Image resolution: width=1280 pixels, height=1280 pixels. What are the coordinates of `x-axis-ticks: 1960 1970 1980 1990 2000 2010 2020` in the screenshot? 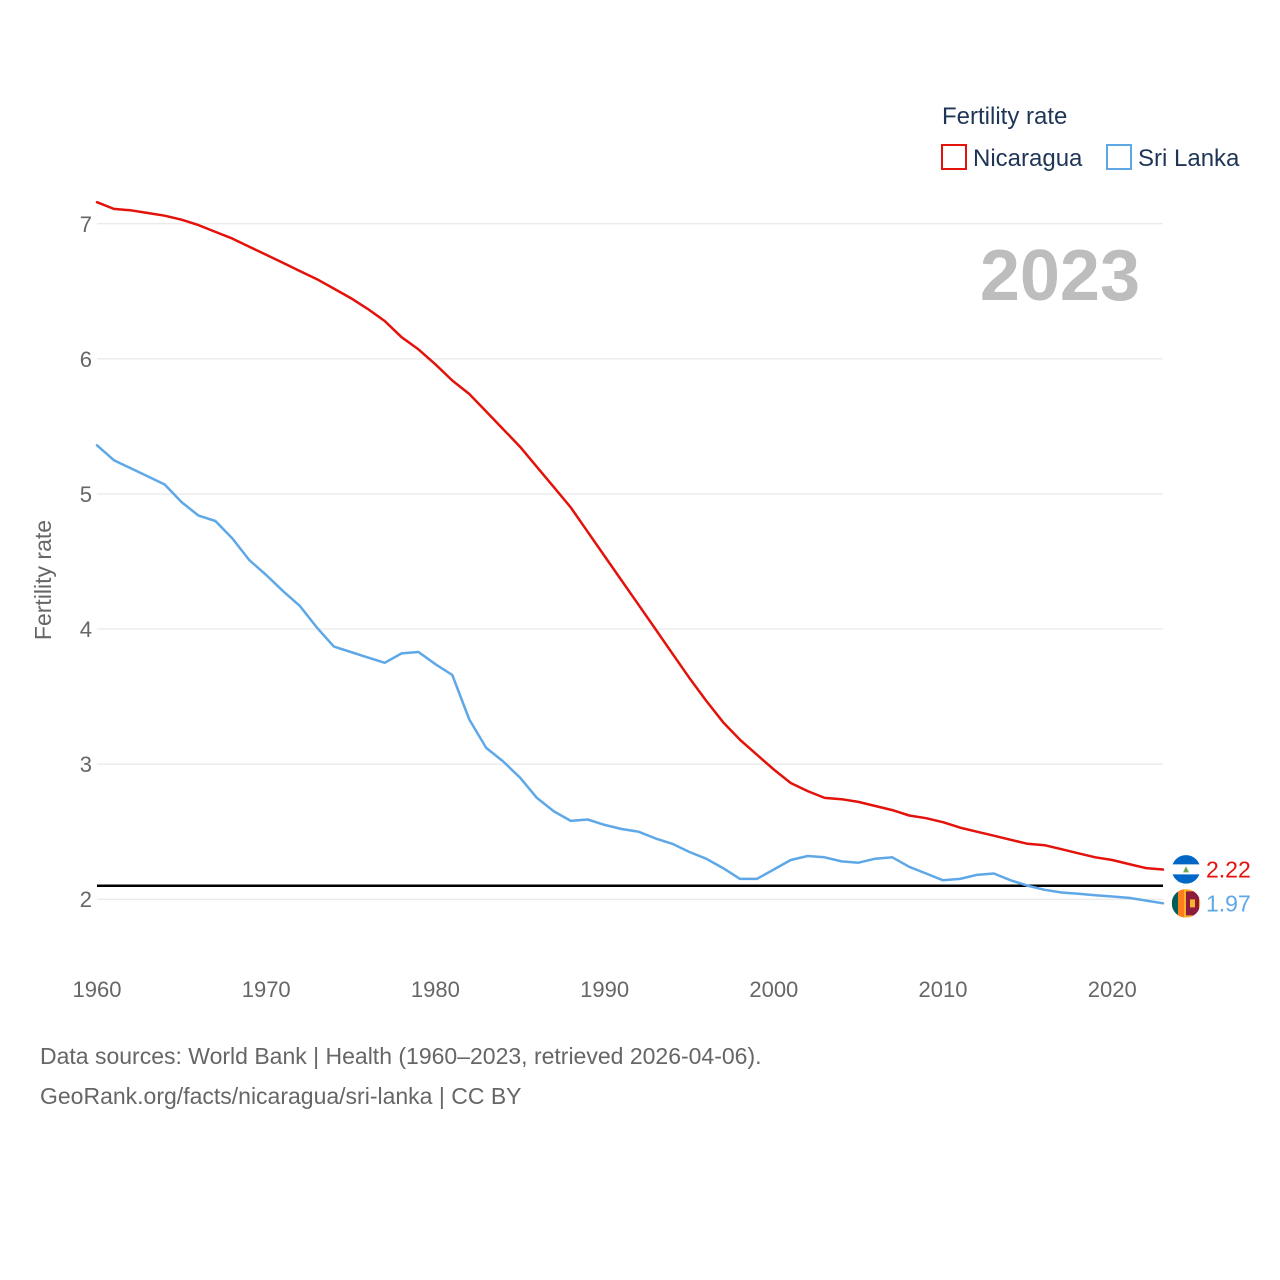 It's located at (605, 989).